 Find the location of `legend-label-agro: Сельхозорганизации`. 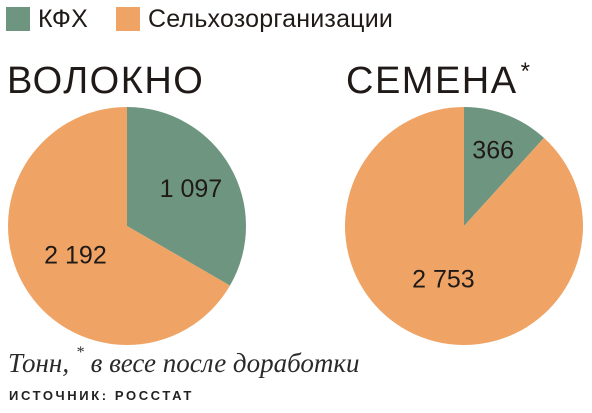

legend-label-agro: Сельхозорганизации is located at coordinates (271, 18).